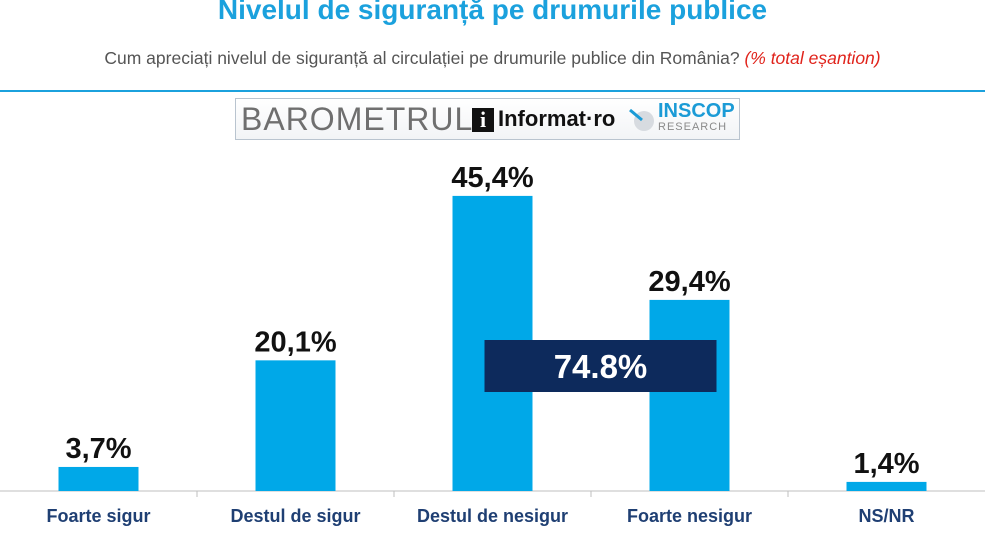 The height and width of the screenshot is (548, 985). Describe the element at coordinates (98, 478) in the screenshot. I see `bar-foarte-sigur` at that location.